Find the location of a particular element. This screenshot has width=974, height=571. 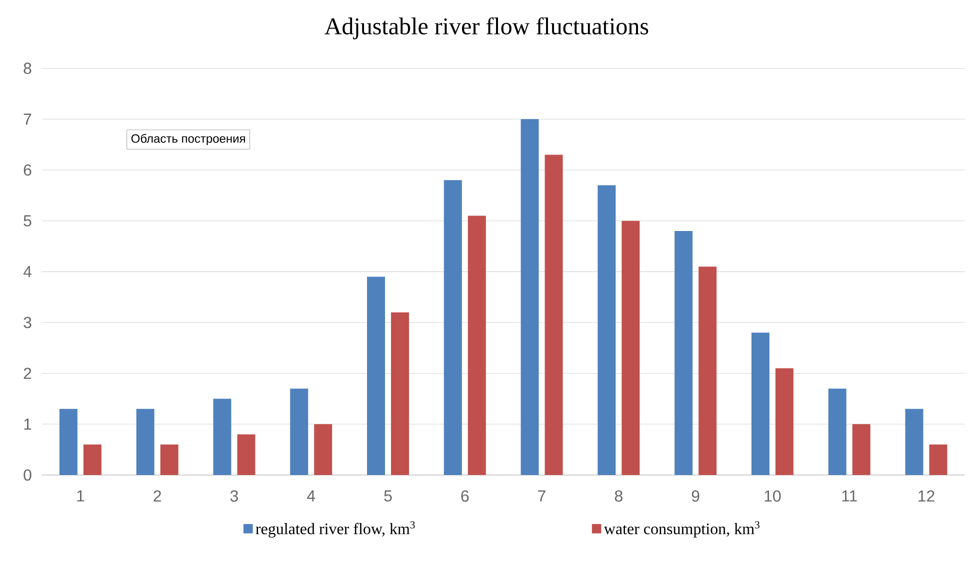

y-tick-label: 8 is located at coordinates (28, 68).